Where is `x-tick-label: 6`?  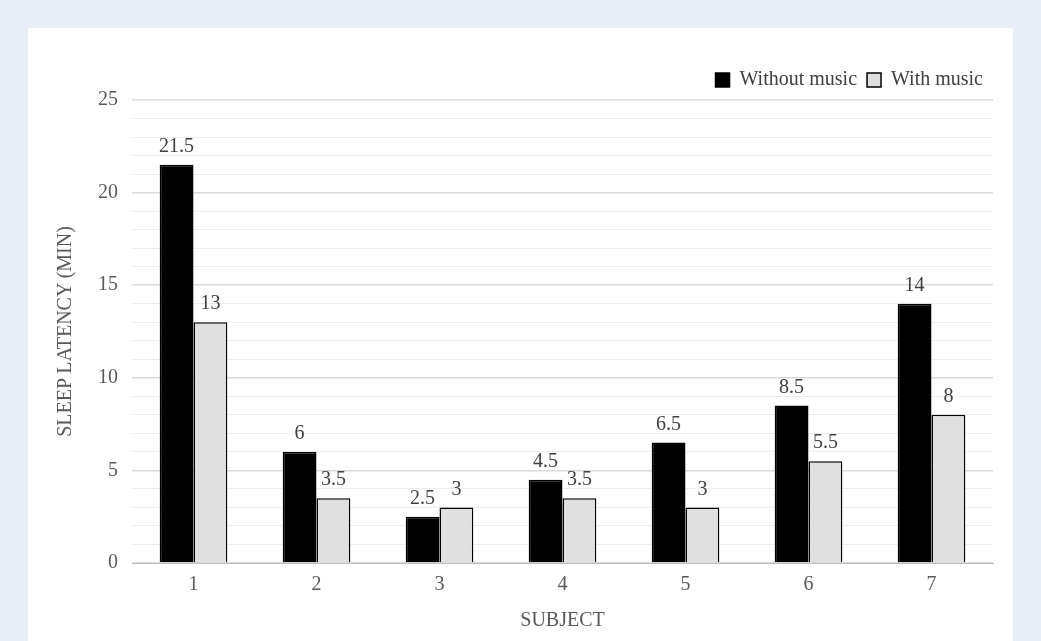
x-tick-label: 6 is located at coordinates (808, 583).